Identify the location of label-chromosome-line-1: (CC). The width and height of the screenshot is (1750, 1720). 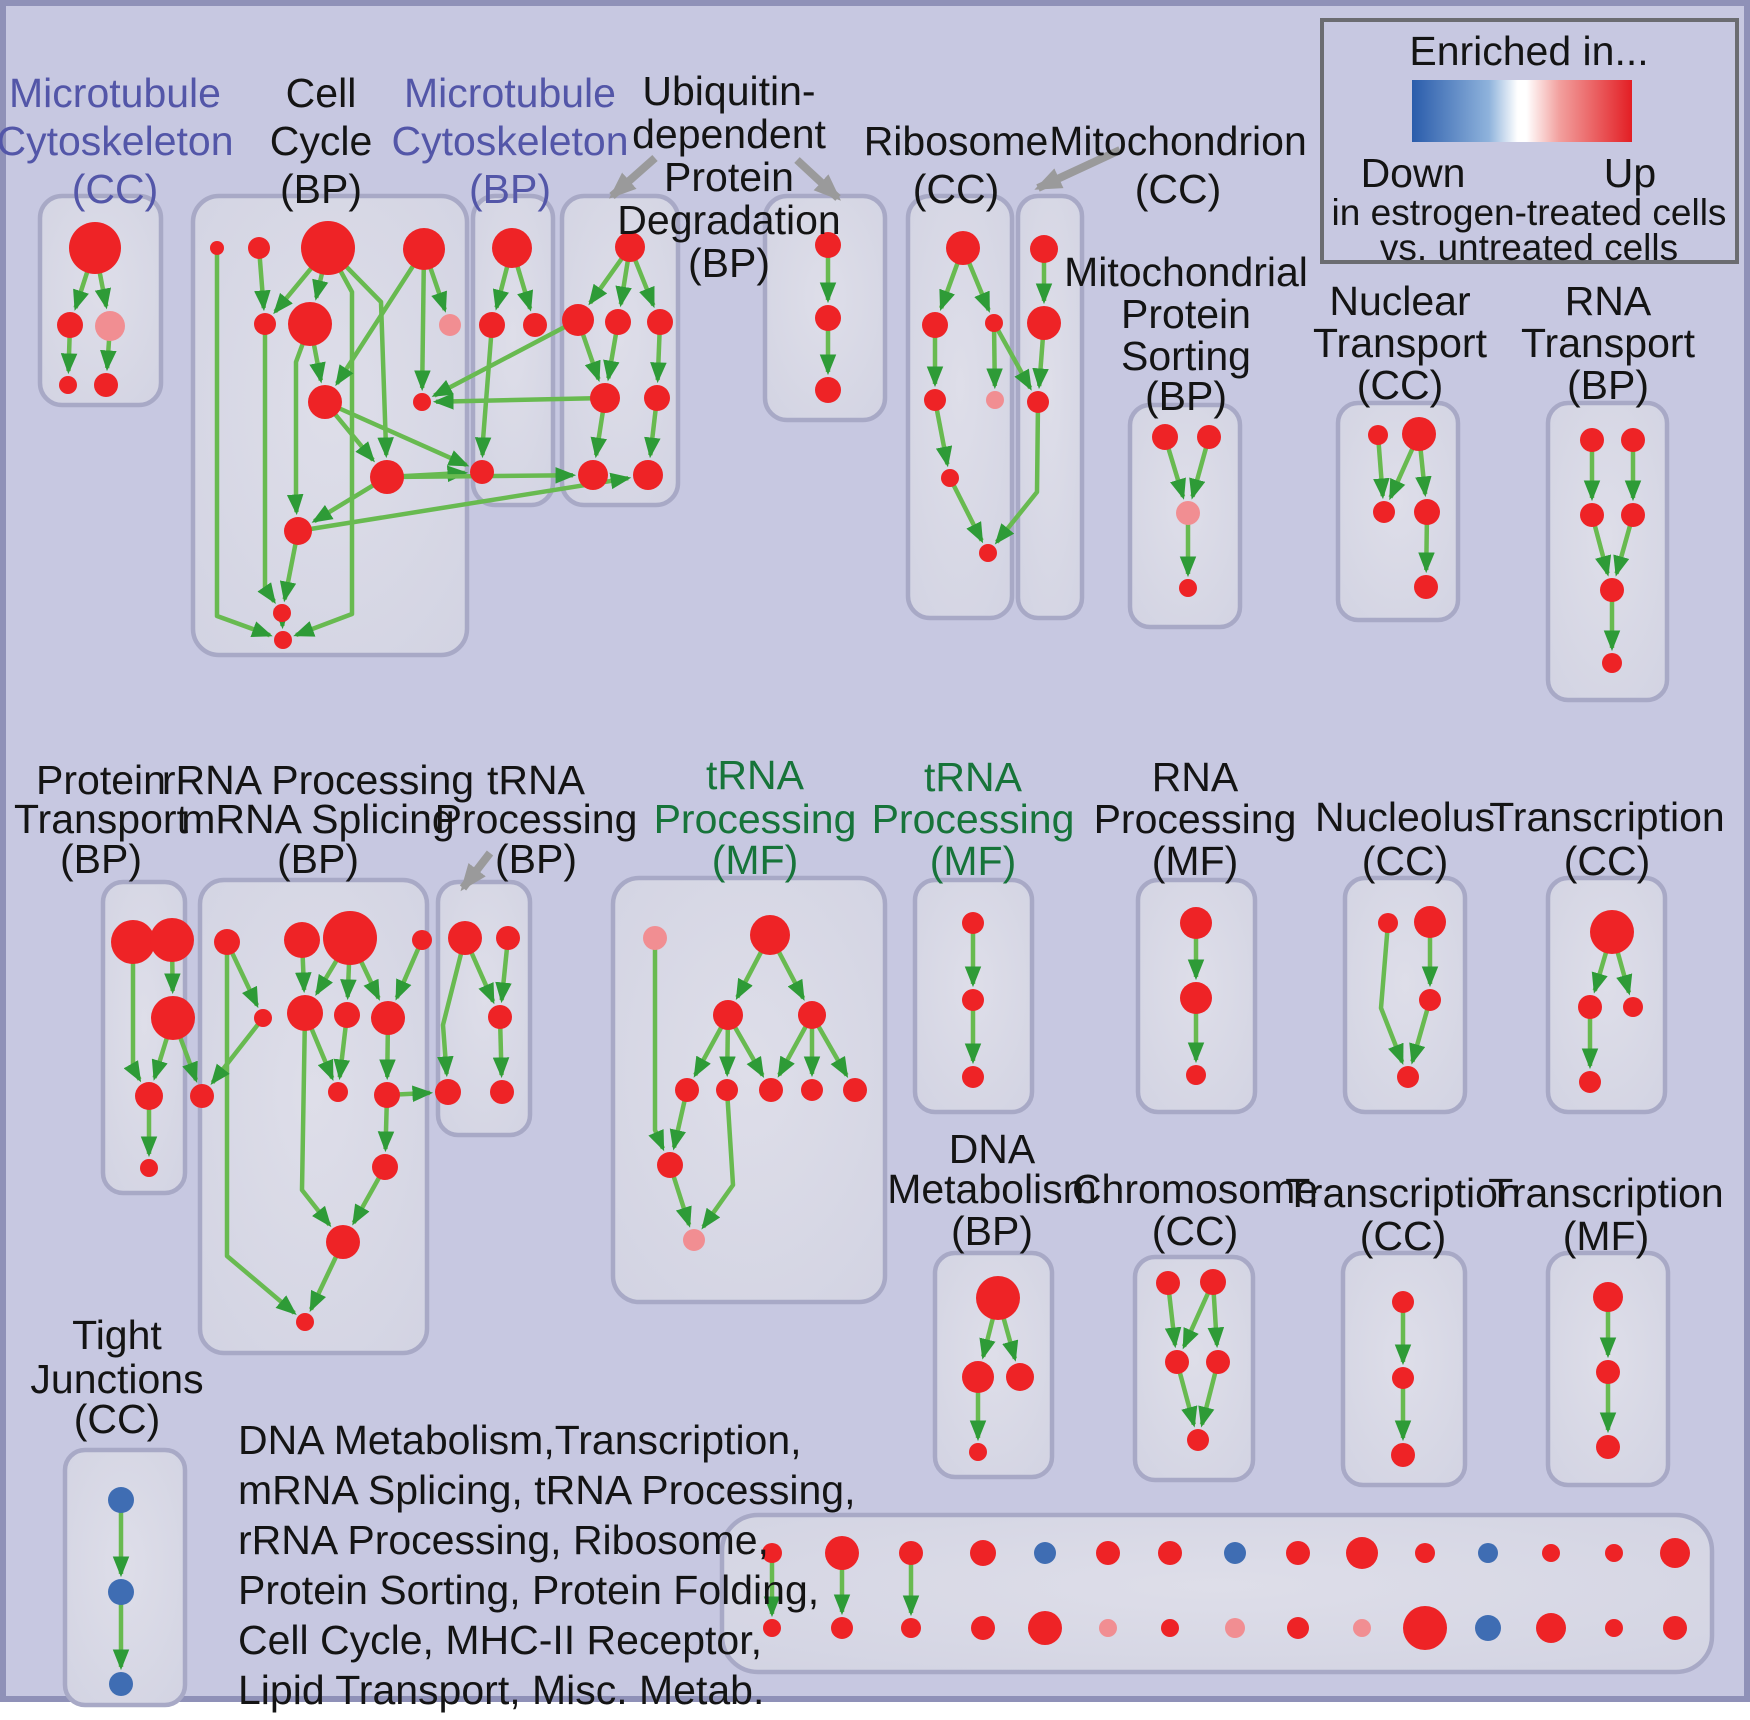
(1195, 1231).